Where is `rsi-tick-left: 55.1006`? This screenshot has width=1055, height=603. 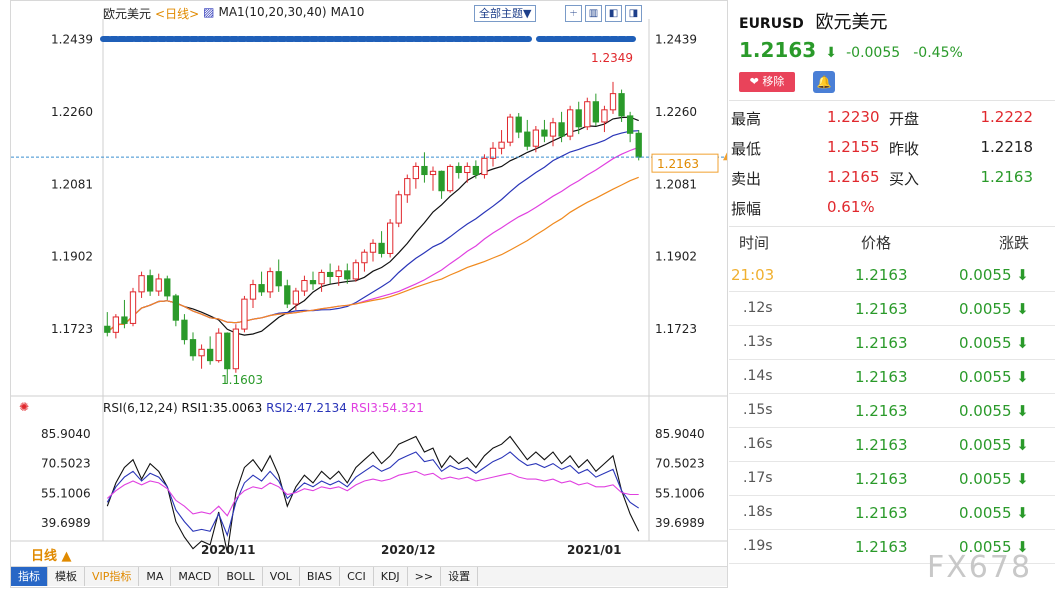
rsi-tick-left: 55.1006 is located at coordinates (66, 493).